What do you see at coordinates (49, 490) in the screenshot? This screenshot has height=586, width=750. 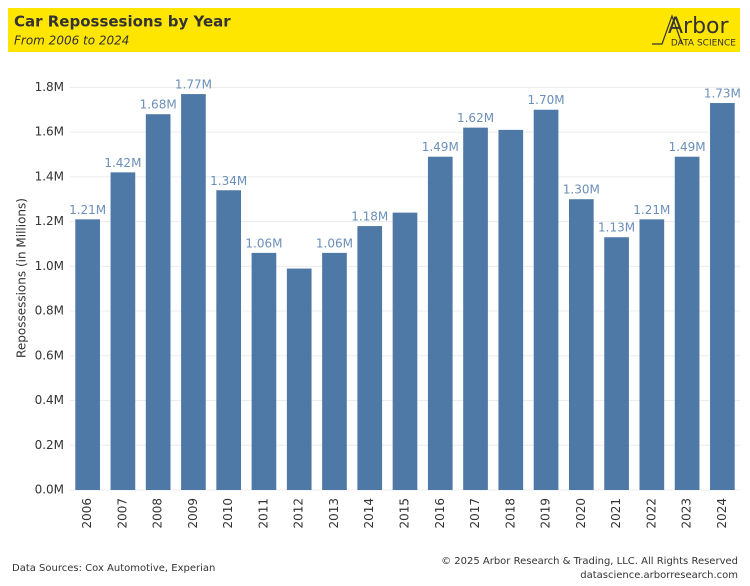 I see `y-tick-label: 0.0M` at bounding box center [49, 490].